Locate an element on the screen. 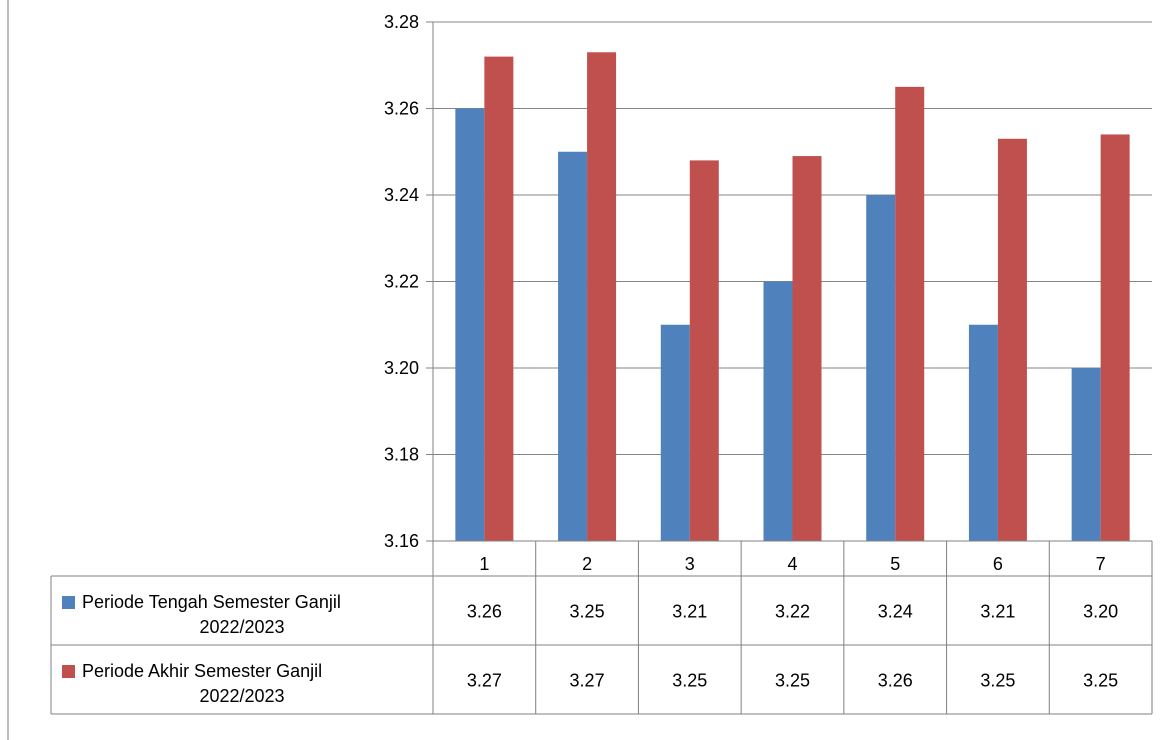 The width and height of the screenshot is (1172, 740). y-tick-label: 3.24 is located at coordinates (401, 195).